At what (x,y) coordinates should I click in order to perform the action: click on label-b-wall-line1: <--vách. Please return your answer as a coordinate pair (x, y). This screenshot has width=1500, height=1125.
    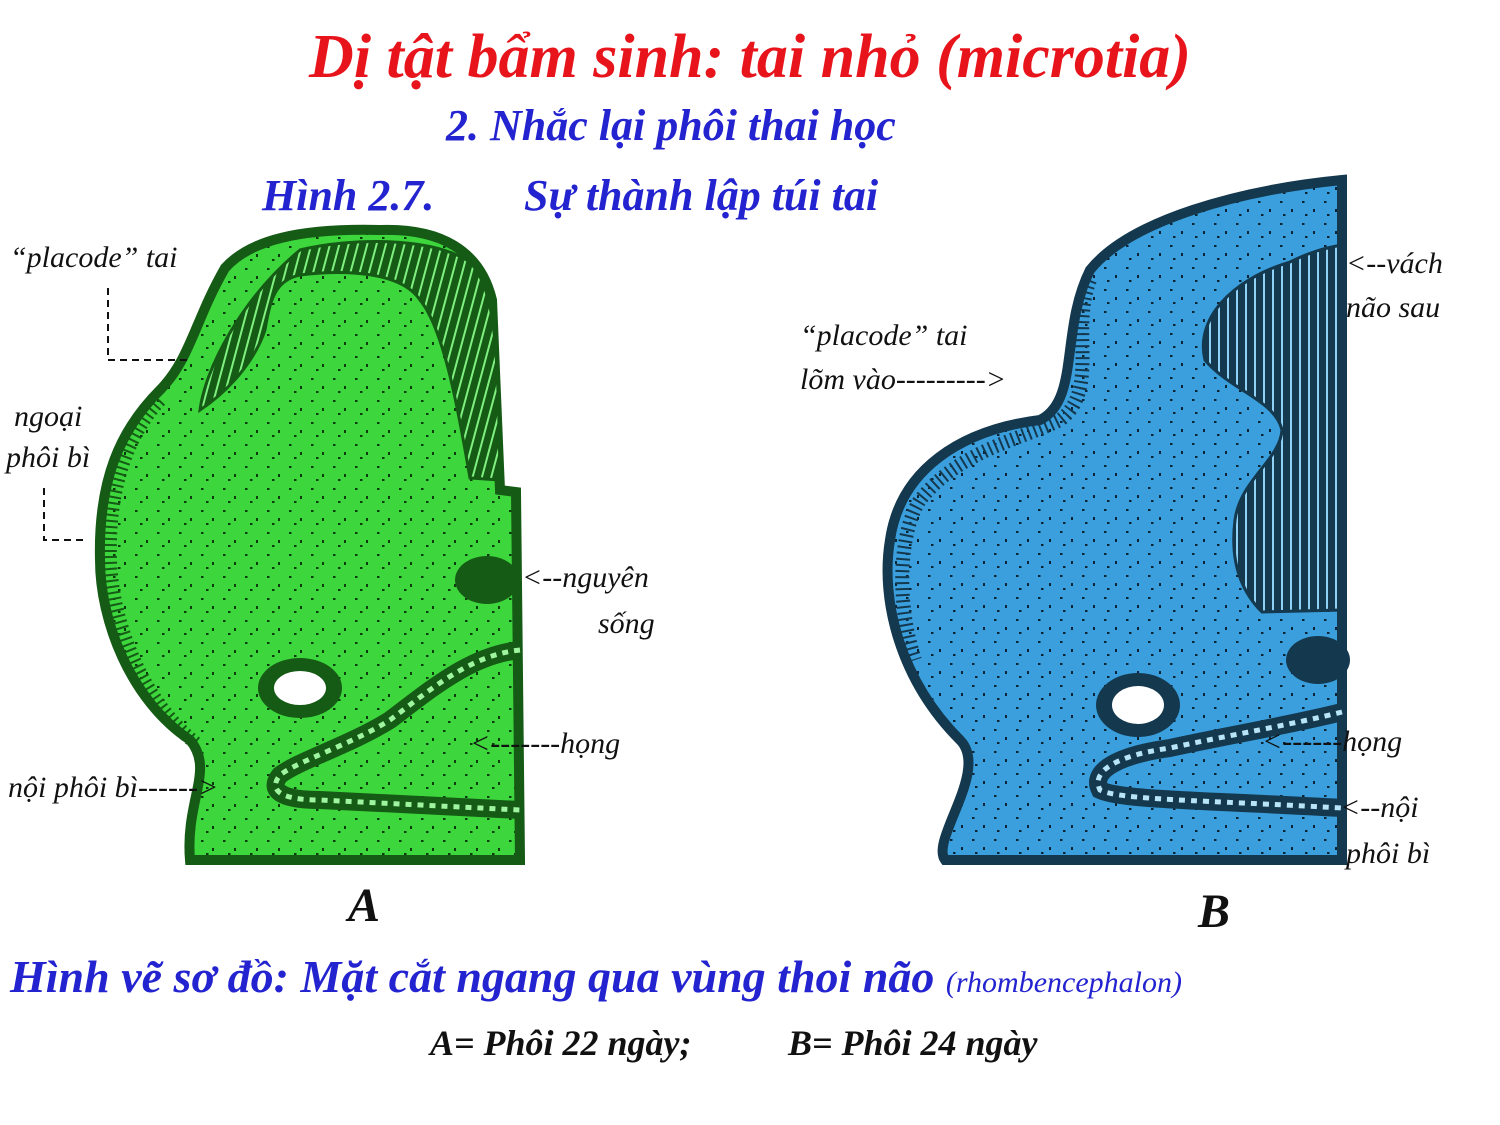
    Looking at the image, I should click on (1394, 263).